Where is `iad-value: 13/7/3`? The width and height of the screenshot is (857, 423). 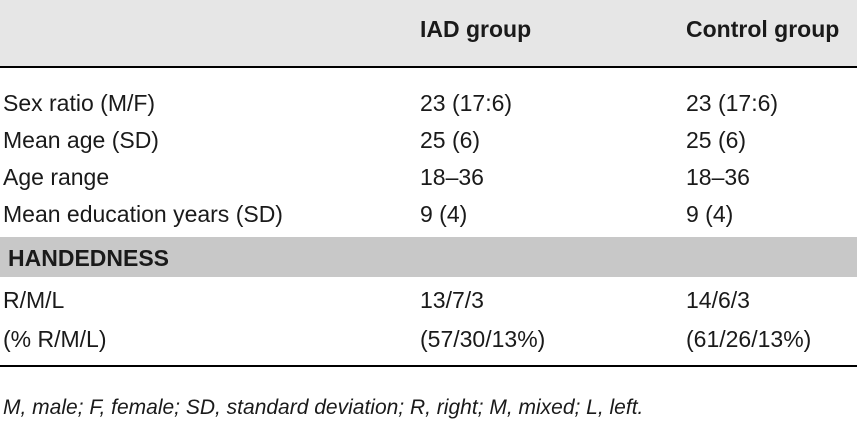
iad-value: 13/7/3 is located at coordinates (452, 300).